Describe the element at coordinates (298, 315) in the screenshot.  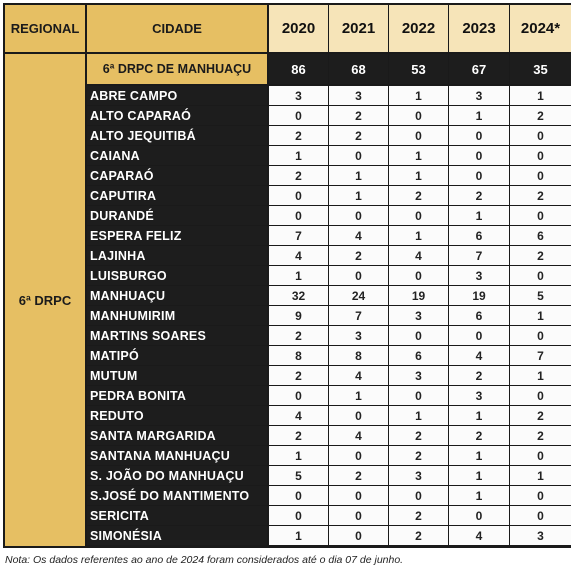
I see `table-cell: 9` at that location.